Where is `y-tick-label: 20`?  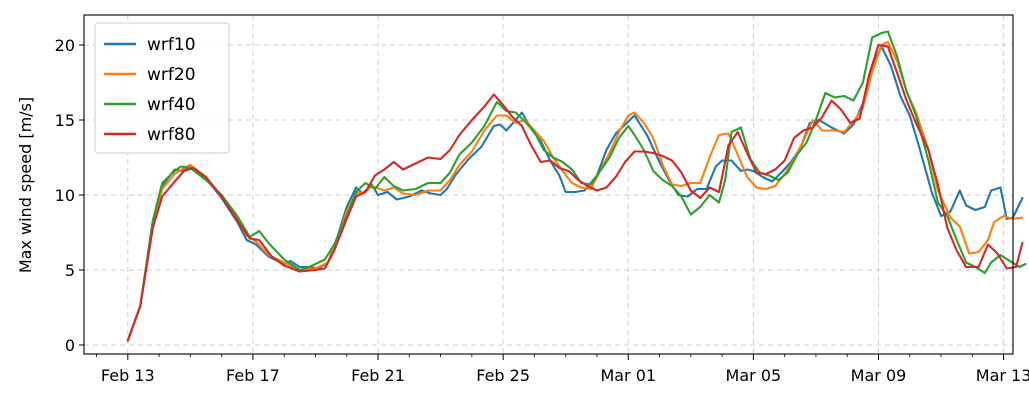
y-tick-label: 20 is located at coordinates (65, 45).